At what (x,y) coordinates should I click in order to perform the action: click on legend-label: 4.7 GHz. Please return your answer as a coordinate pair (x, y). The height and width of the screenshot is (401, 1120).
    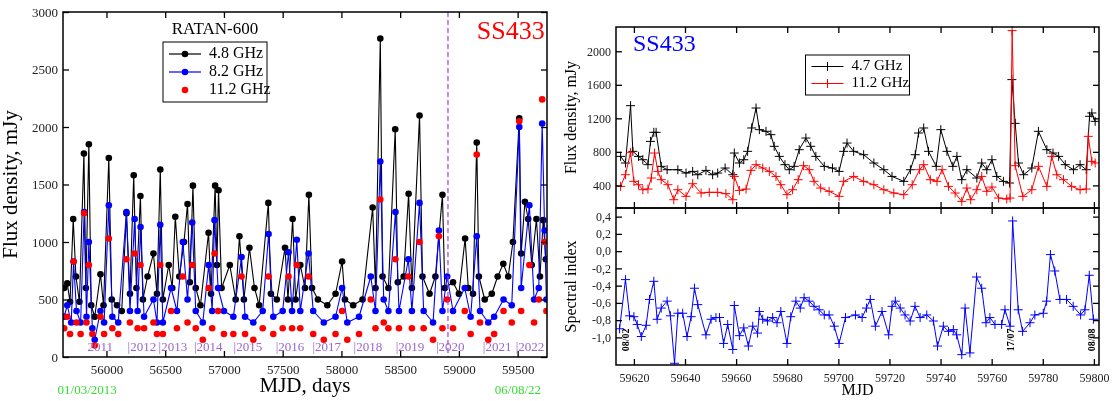
    Looking at the image, I should click on (877, 64).